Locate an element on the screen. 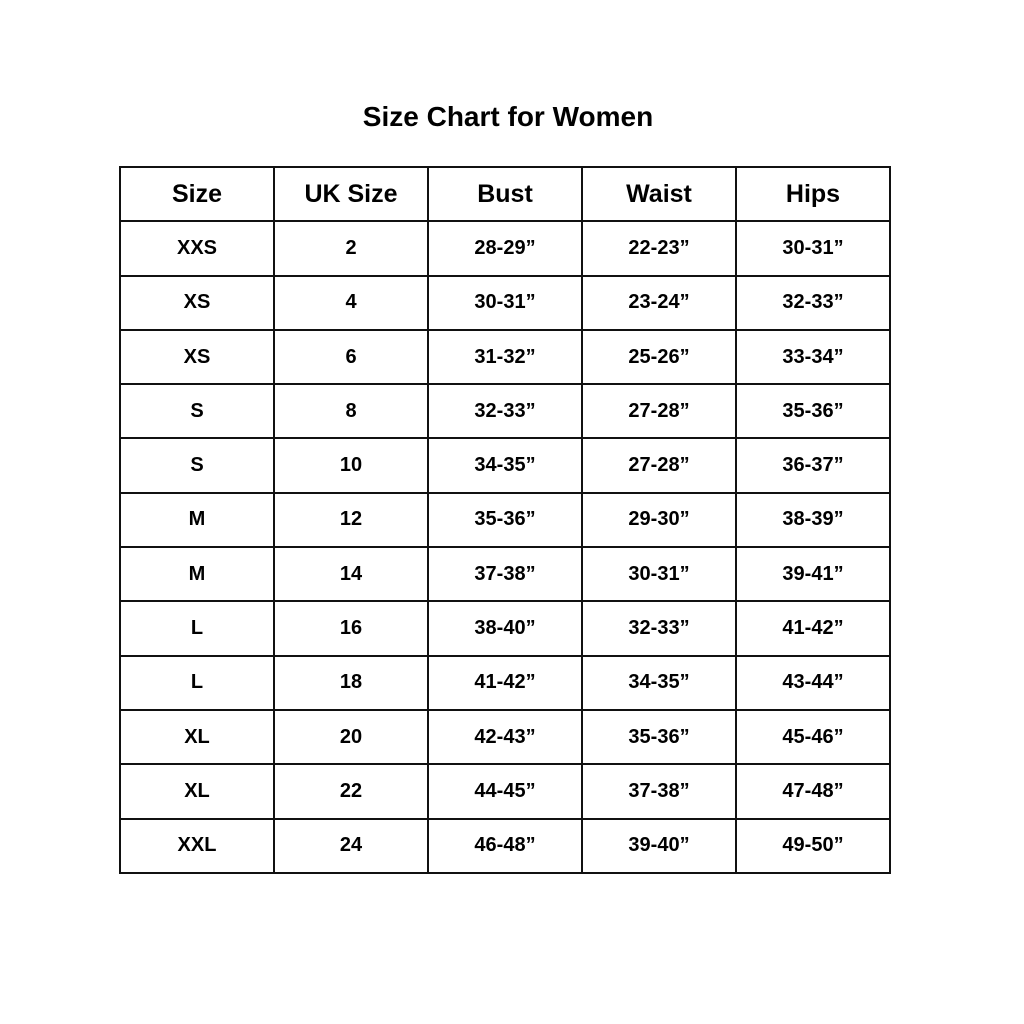  column-header: UK Size is located at coordinates (351, 194).